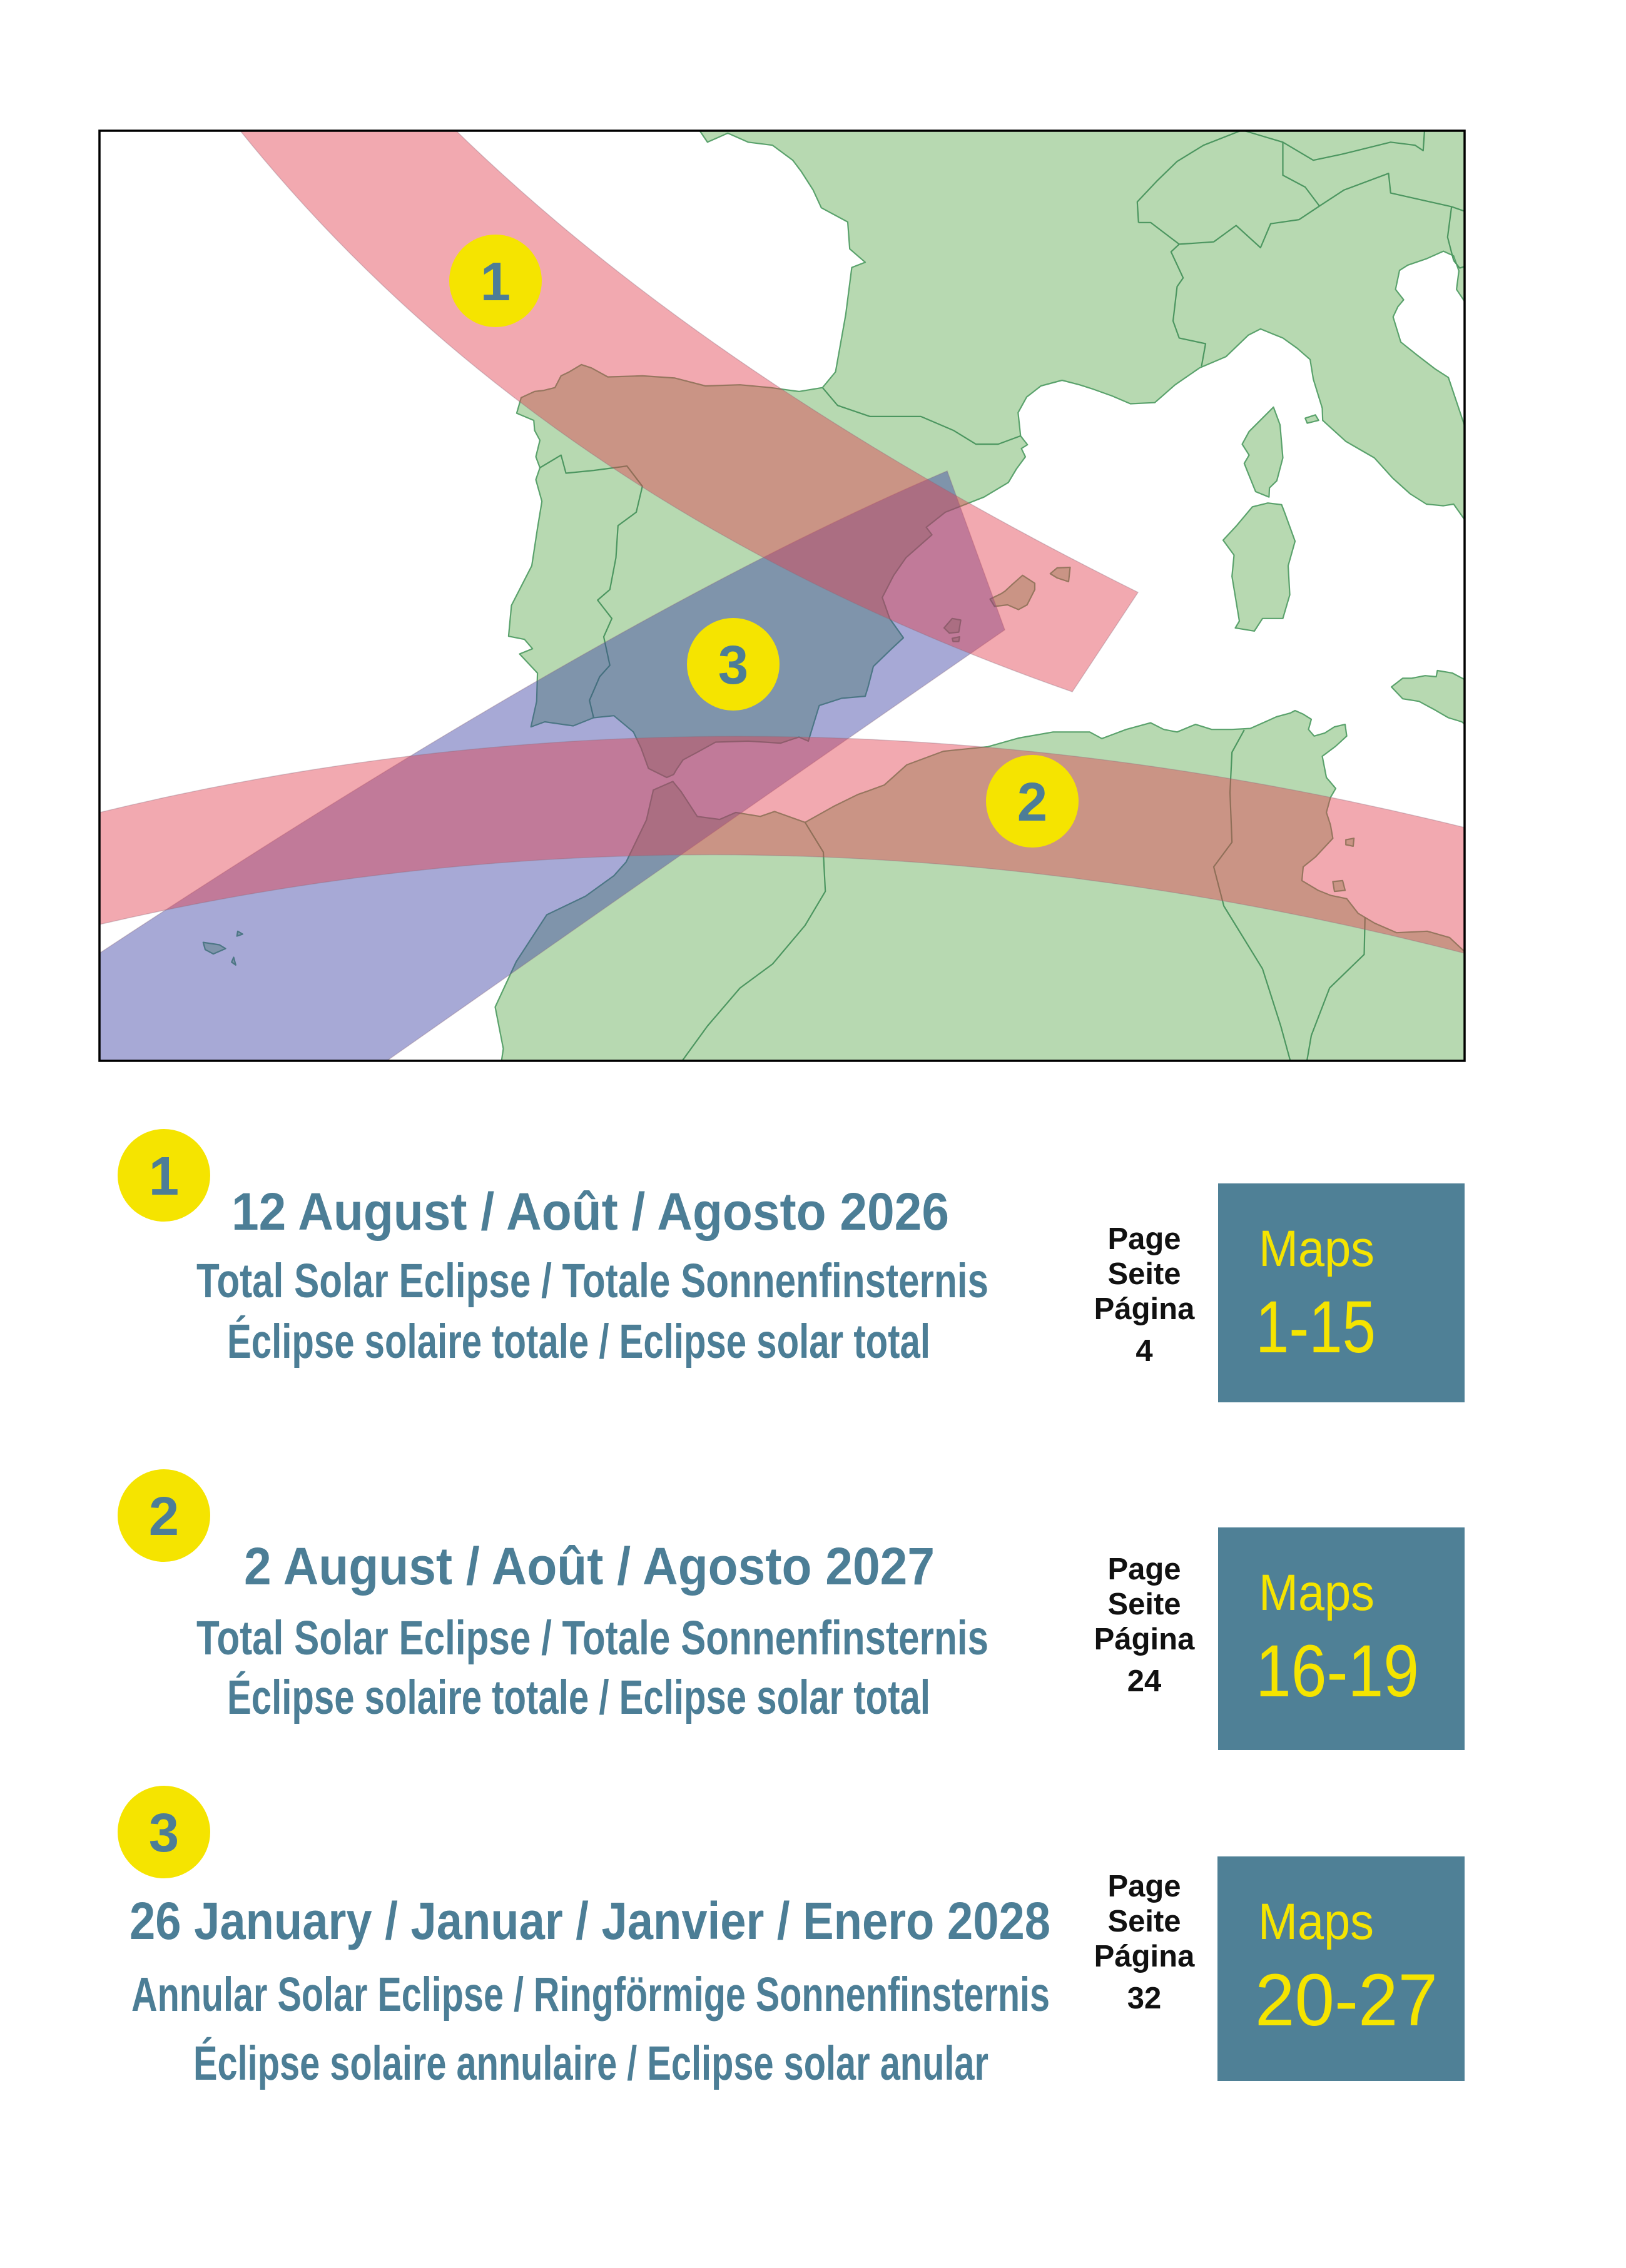 The height and width of the screenshot is (2268, 1626). Describe the element at coordinates (590, 1211) in the screenshot. I see `svg-text: 12 August / Août / Agosto 2026` at that location.